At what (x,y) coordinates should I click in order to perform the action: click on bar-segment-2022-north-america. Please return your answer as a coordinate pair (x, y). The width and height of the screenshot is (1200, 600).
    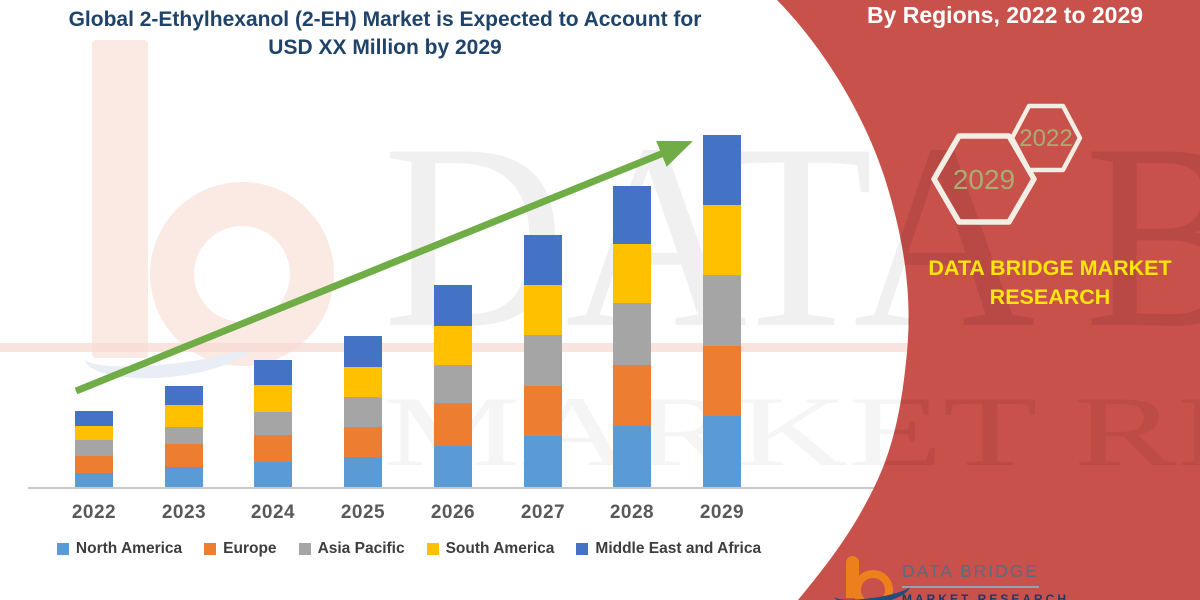
    Looking at the image, I should click on (94, 480).